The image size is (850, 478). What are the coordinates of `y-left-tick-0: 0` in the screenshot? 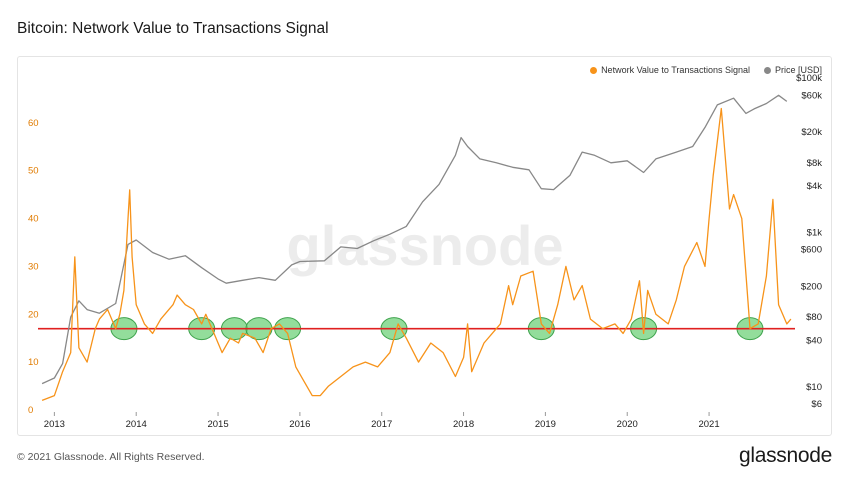 It's located at (30, 410).